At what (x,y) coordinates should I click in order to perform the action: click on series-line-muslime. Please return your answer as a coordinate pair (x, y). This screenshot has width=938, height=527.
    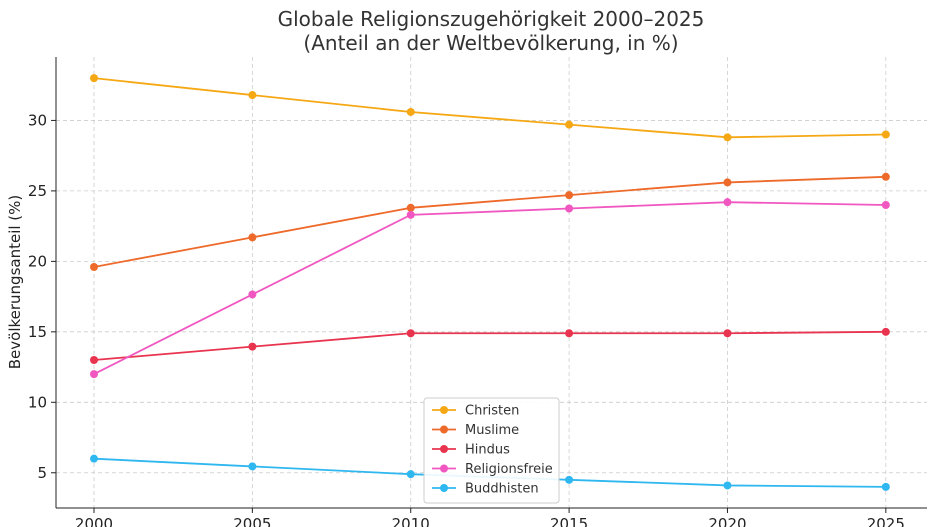
    Looking at the image, I should click on (489, 221).